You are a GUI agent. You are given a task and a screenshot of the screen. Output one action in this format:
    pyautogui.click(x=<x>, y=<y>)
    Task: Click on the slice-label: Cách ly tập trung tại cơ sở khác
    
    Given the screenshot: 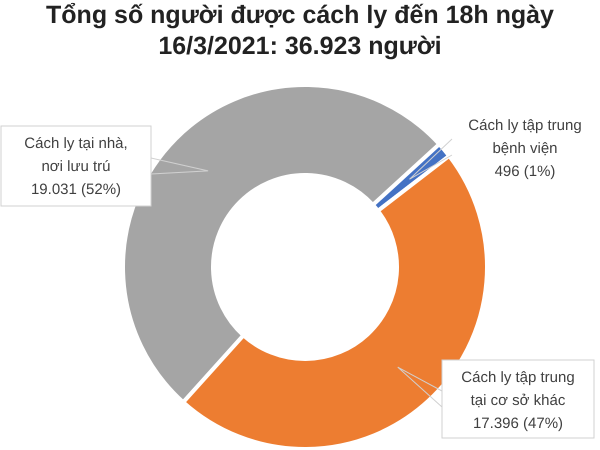 What is the action you would take?
    pyautogui.click(x=518, y=389)
    